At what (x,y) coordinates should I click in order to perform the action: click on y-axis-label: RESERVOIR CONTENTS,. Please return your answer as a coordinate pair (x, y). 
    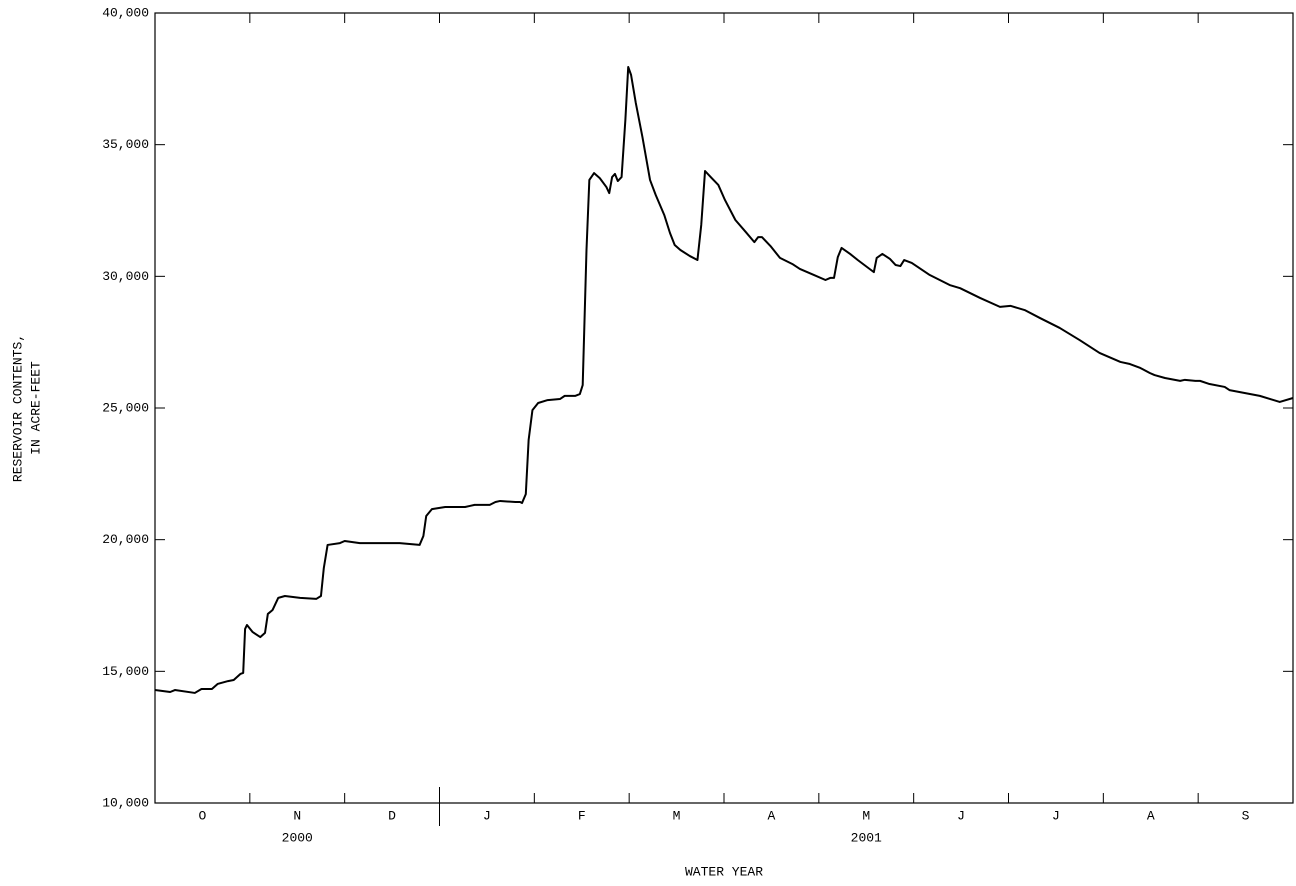
    Looking at the image, I should click on (17, 408).